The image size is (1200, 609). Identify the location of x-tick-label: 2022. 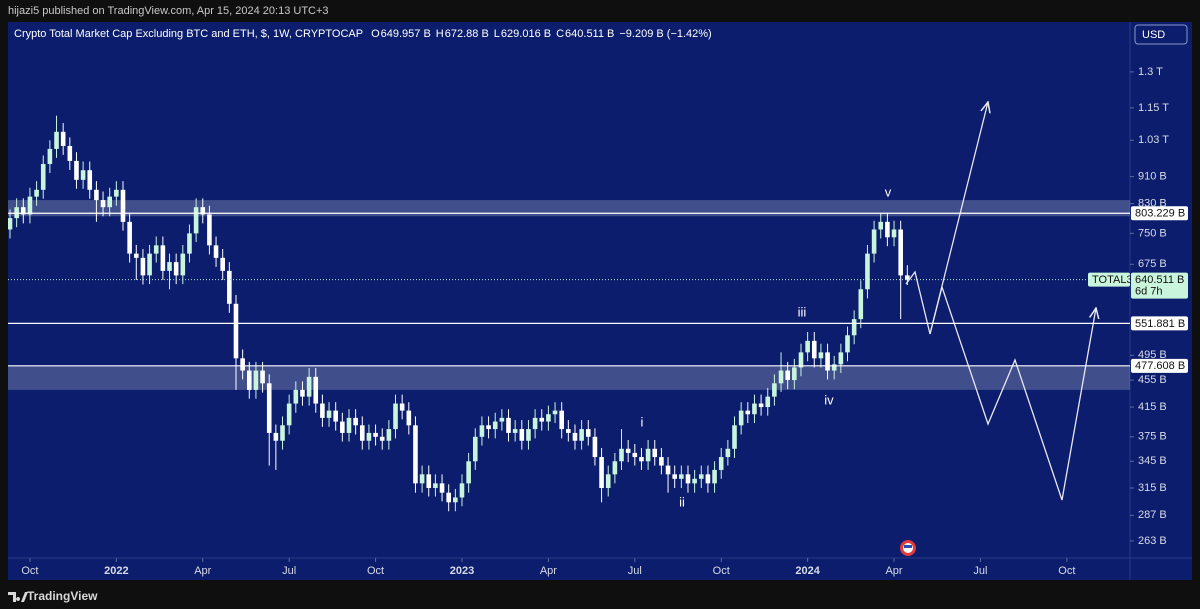
(116, 571).